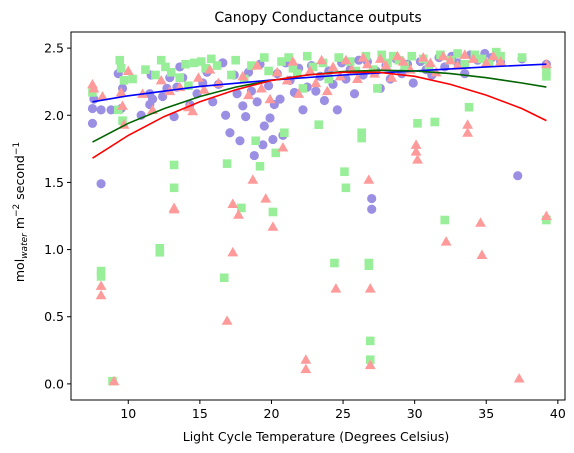 Image resolution: width=574 pixels, height=453 pixels. Describe the element at coordinates (272, 413) in the screenshot. I see `x-tick-label: 20` at that location.